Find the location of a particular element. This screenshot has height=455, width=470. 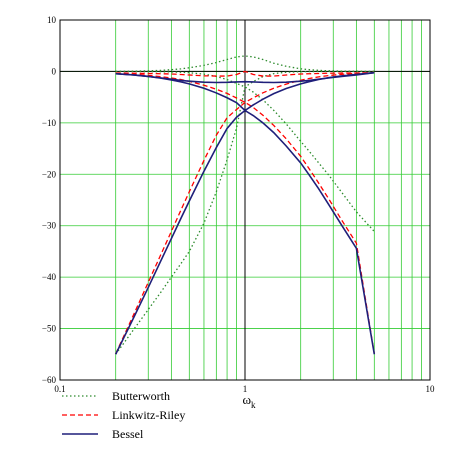

x-tick-label: 10 is located at coordinates (431, 389).